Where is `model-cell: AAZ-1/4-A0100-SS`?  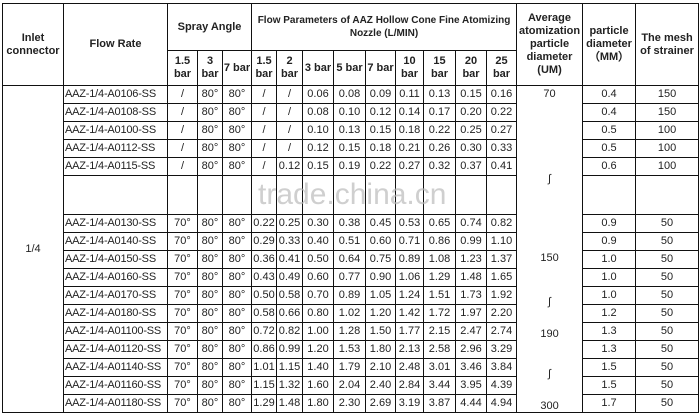
model-cell: AAZ-1/4-A0100-SS is located at coordinates (115, 130).